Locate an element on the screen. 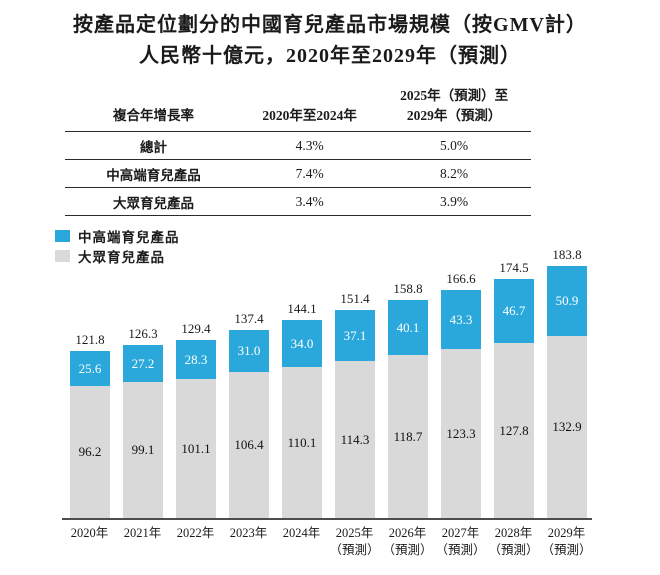 Image resolution: width=660 pixels, height=575 pixels. legend-item-premium: 中高端育兒產品 is located at coordinates (117, 236).